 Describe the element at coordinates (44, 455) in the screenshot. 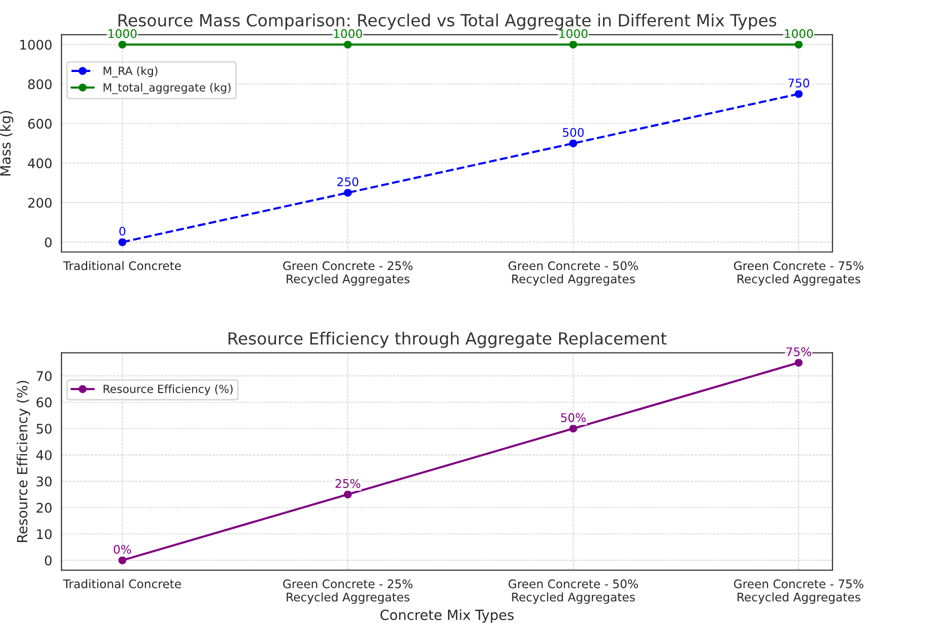

I see `y-tick-label: 40` at that location.